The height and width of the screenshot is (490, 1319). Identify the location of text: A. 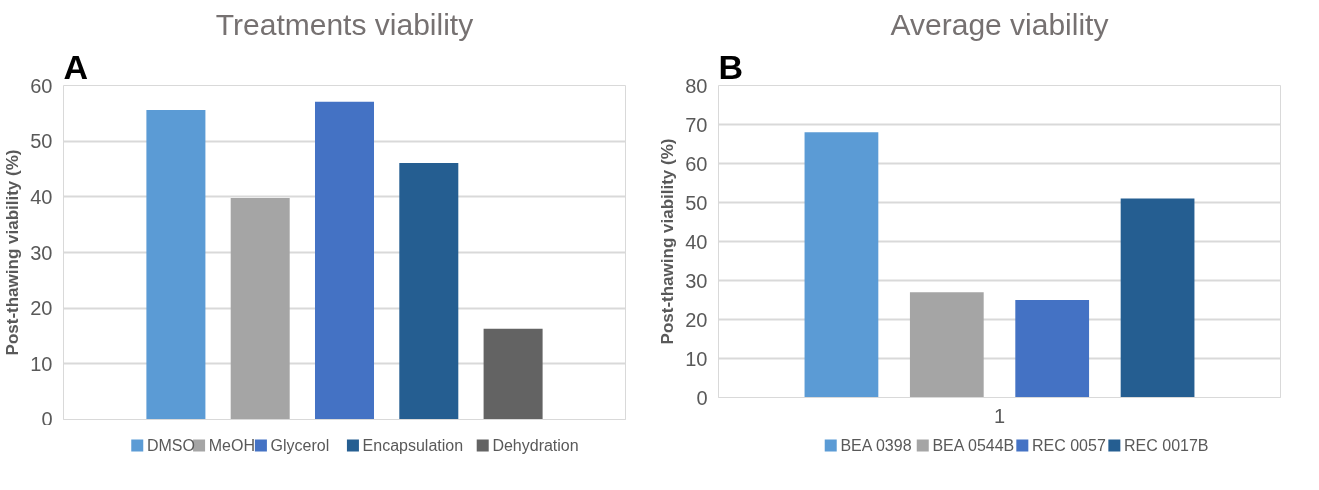
(76, 66).